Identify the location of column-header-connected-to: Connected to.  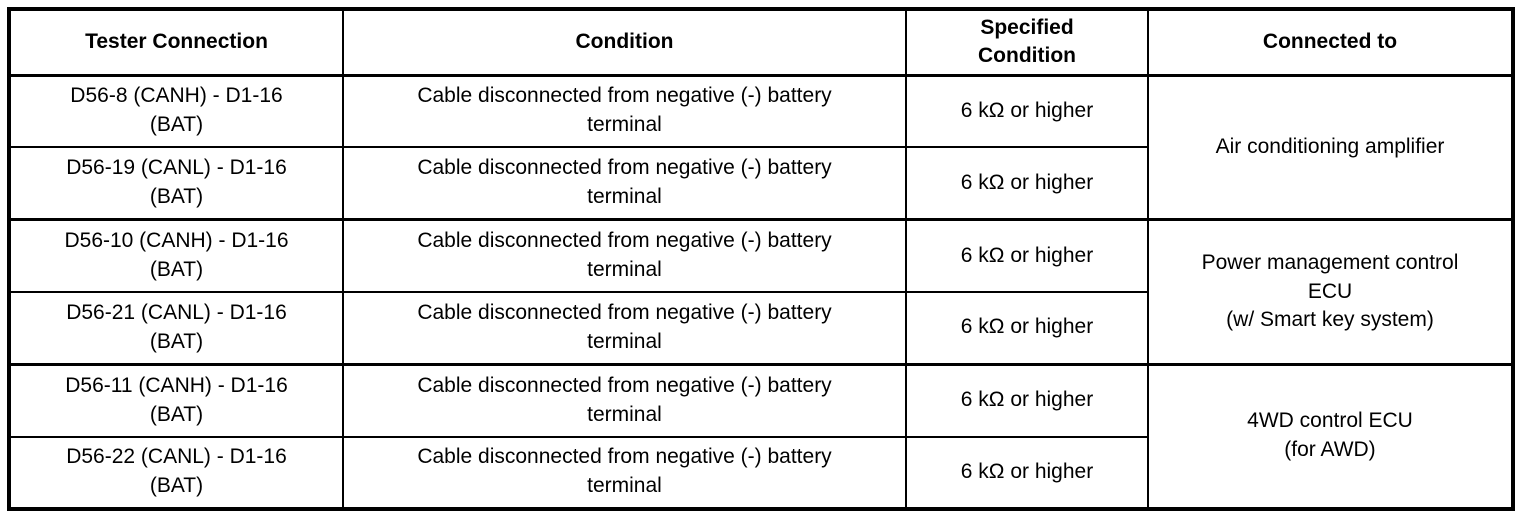
(1330, 42).